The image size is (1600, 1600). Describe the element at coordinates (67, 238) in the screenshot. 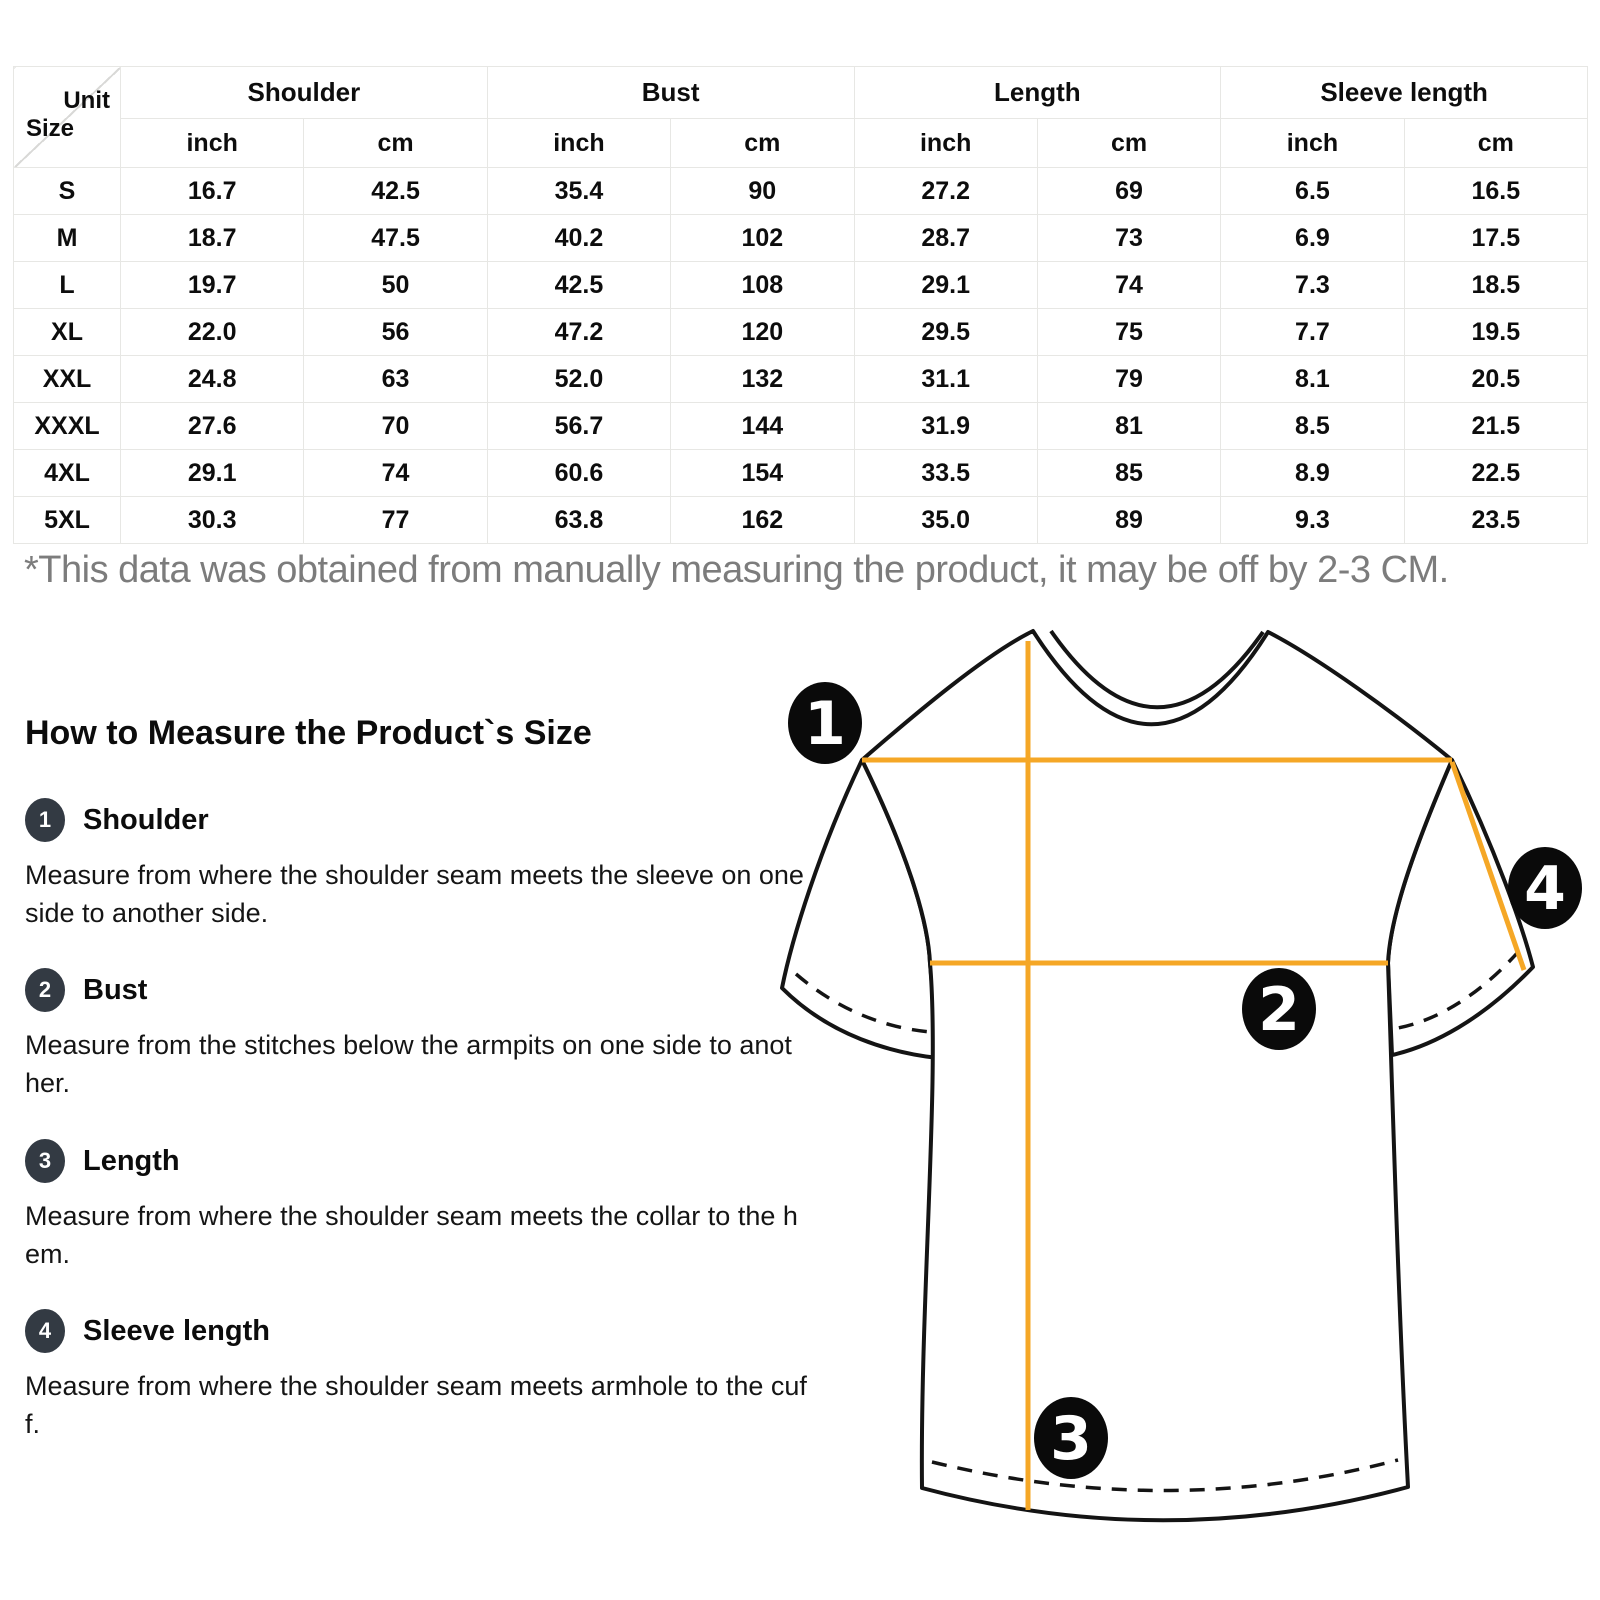

I see `size-label: M` at that location.